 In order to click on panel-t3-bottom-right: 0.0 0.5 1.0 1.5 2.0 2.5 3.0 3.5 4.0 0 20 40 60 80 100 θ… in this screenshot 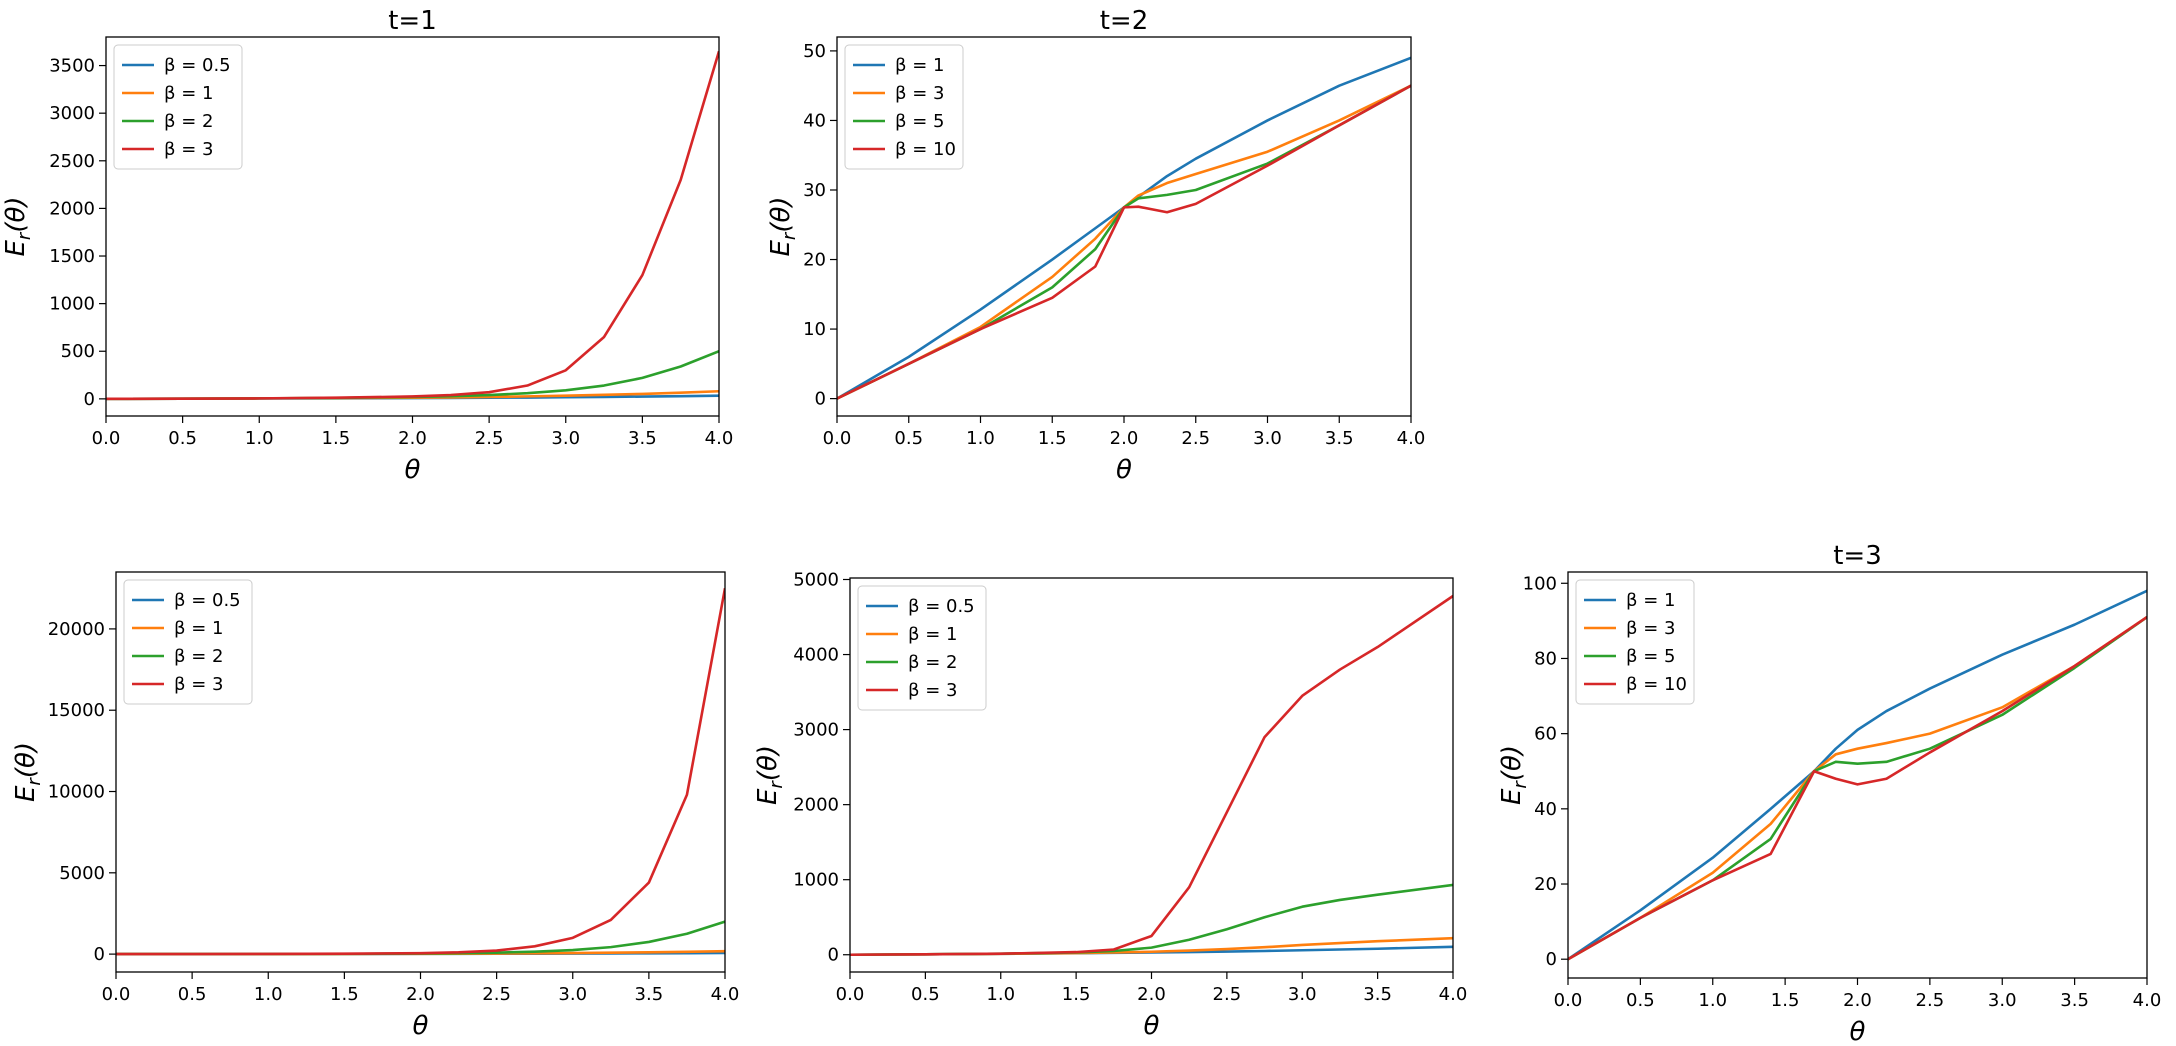, I will do `click(1829, 793)`.